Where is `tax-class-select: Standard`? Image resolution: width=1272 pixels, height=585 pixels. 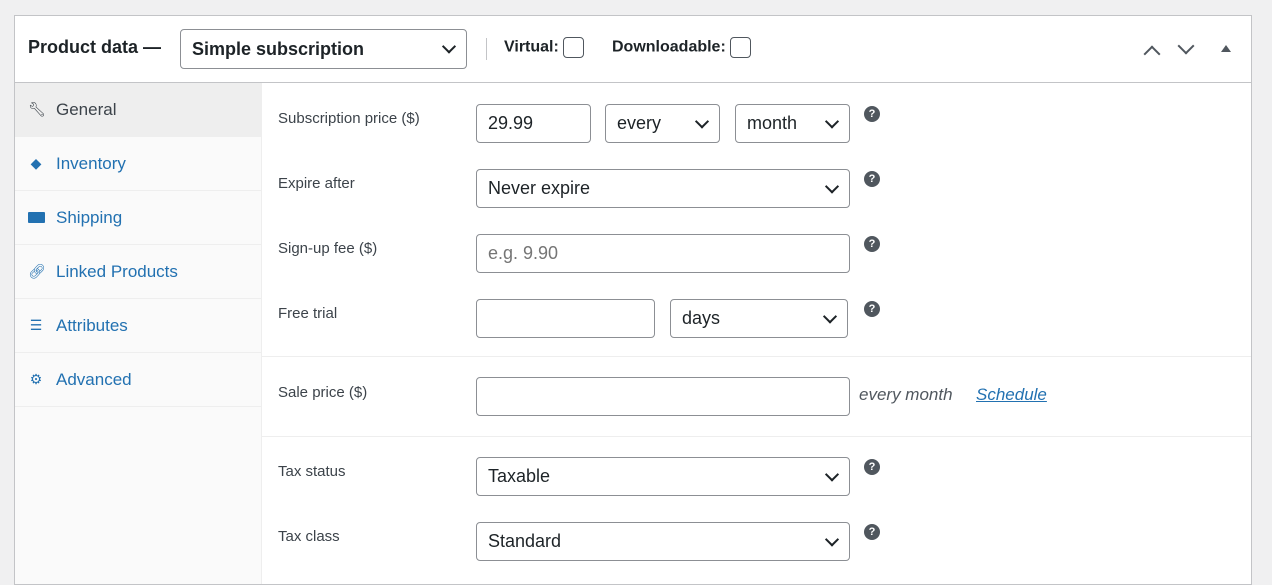 tax-class-select: Standard is located at coordinates (663, 541).